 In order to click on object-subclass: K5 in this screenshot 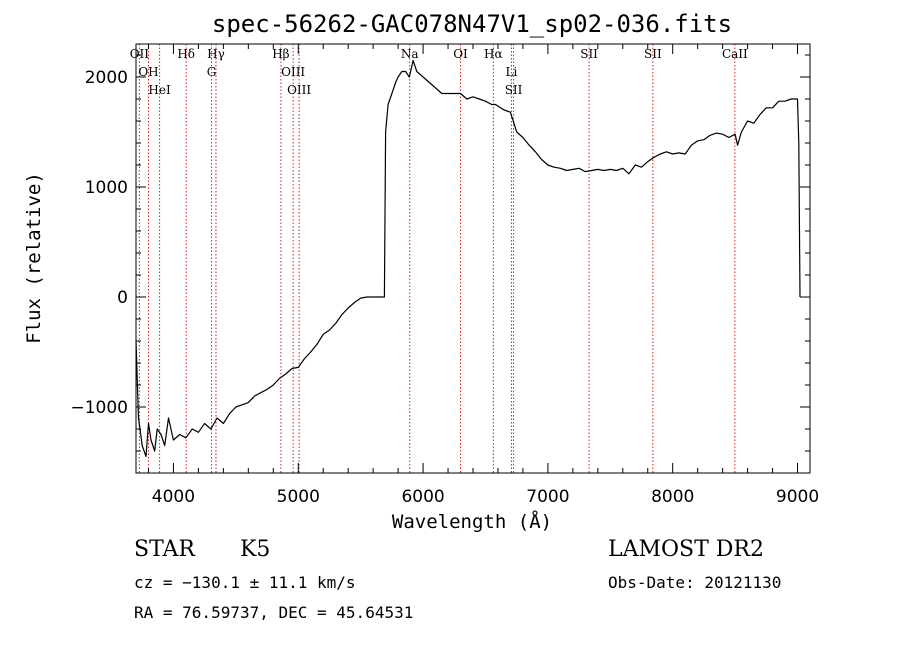, I will do `click(255, 549)`.